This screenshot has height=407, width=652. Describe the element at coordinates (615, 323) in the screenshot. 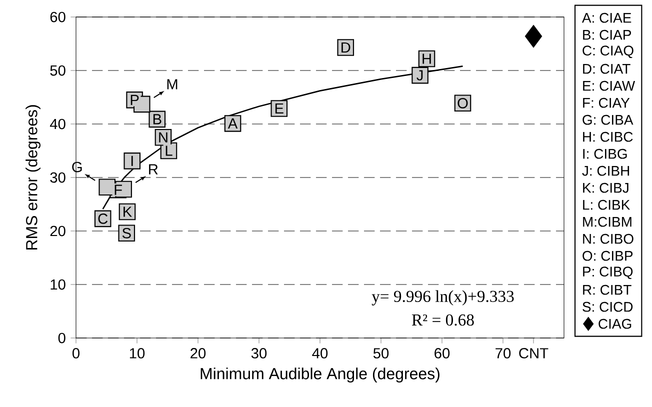

I see `legend-label: CIAG` at that location.